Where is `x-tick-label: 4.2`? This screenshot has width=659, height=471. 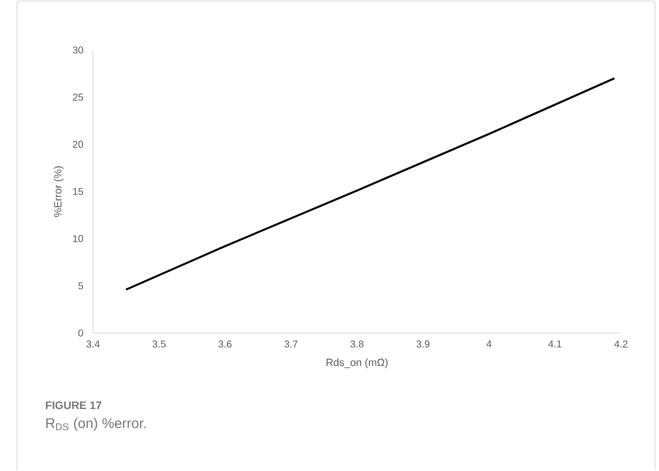
x-tick-label: 4.2 is located at coordinates (621, 344).